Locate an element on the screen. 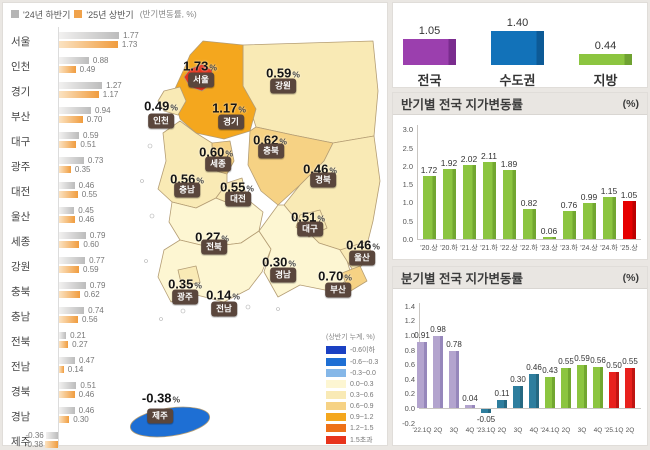 This screenshot has height=450, width=650. summary-bar-chart: 1.05 전국 1.40 수도권 0.44 지방 is located at coordinates (520, 45).